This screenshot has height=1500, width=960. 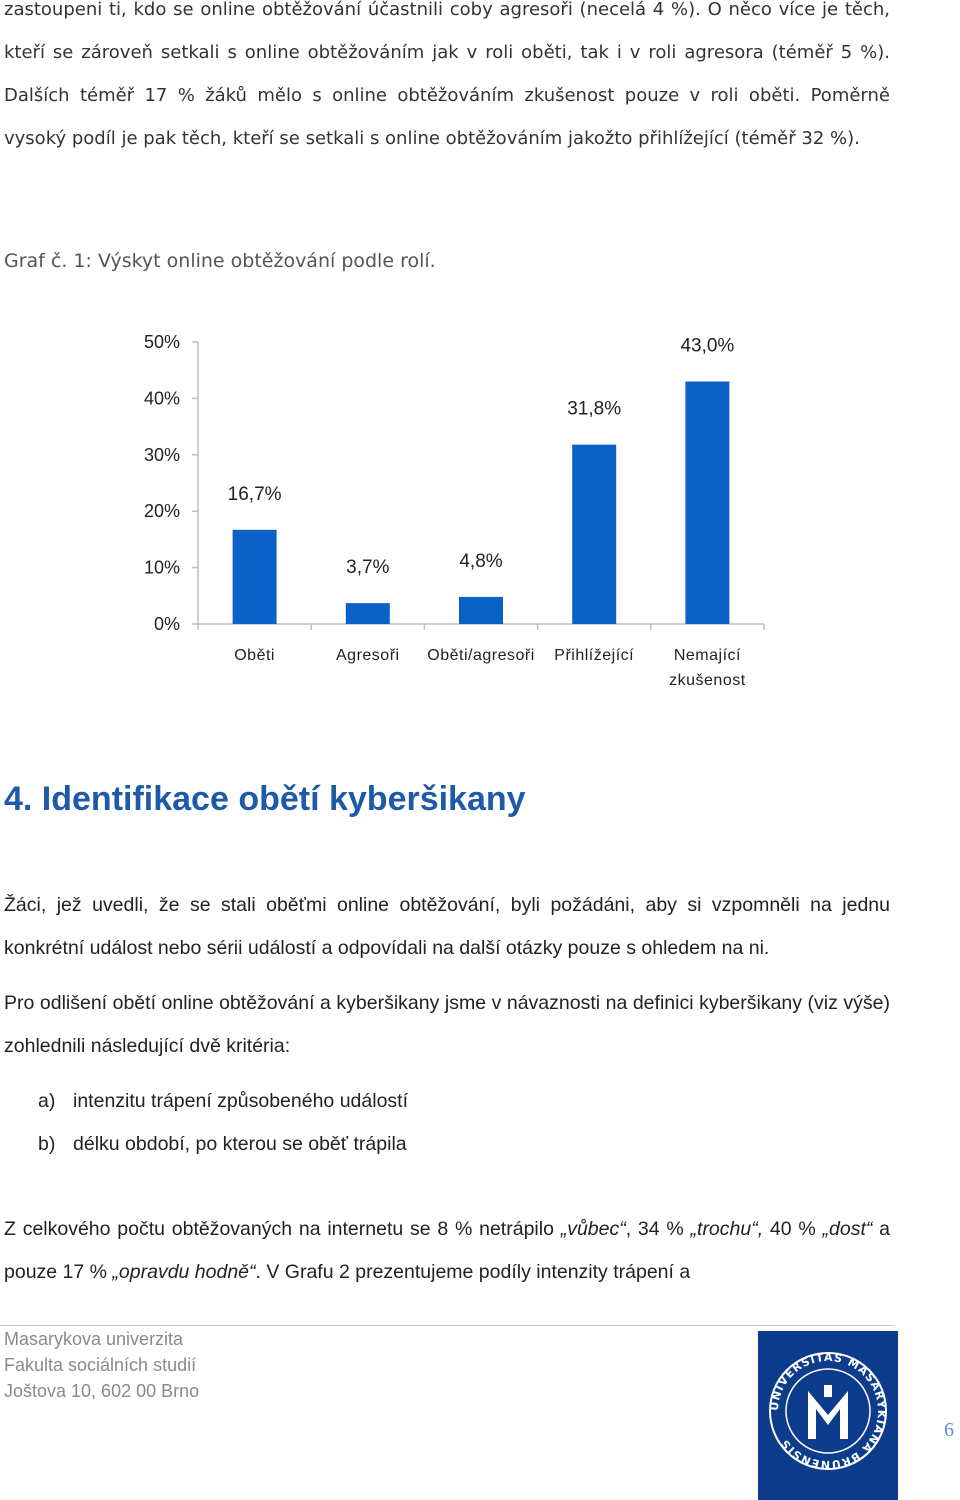 What do you see at coordinates (162, 568) in the screenshot?
I see `y-tick-label: 10%` at bounding box center [162, 568].